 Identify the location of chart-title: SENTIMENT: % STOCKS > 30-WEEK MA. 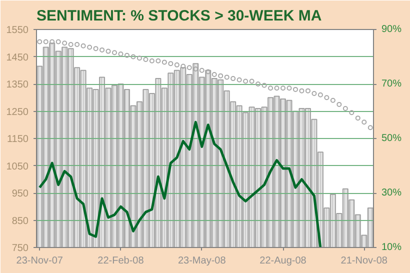
(179, 16).